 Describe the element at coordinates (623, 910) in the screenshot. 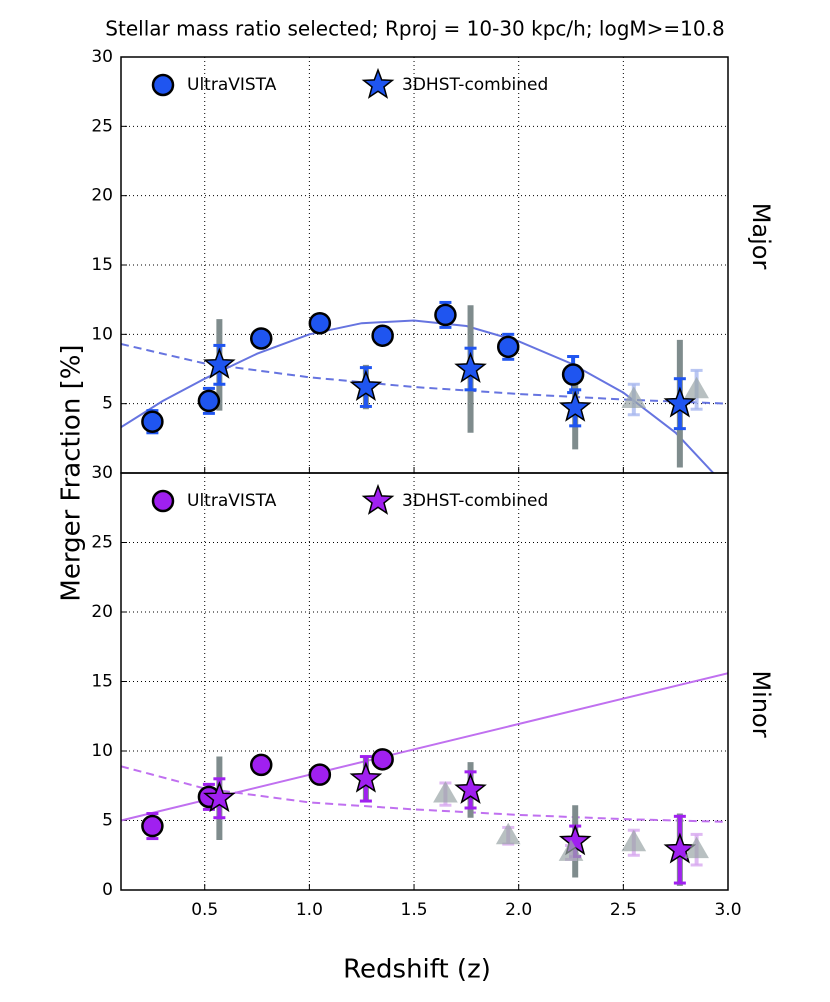

I see `x-tick-label: 2.5` at that location.